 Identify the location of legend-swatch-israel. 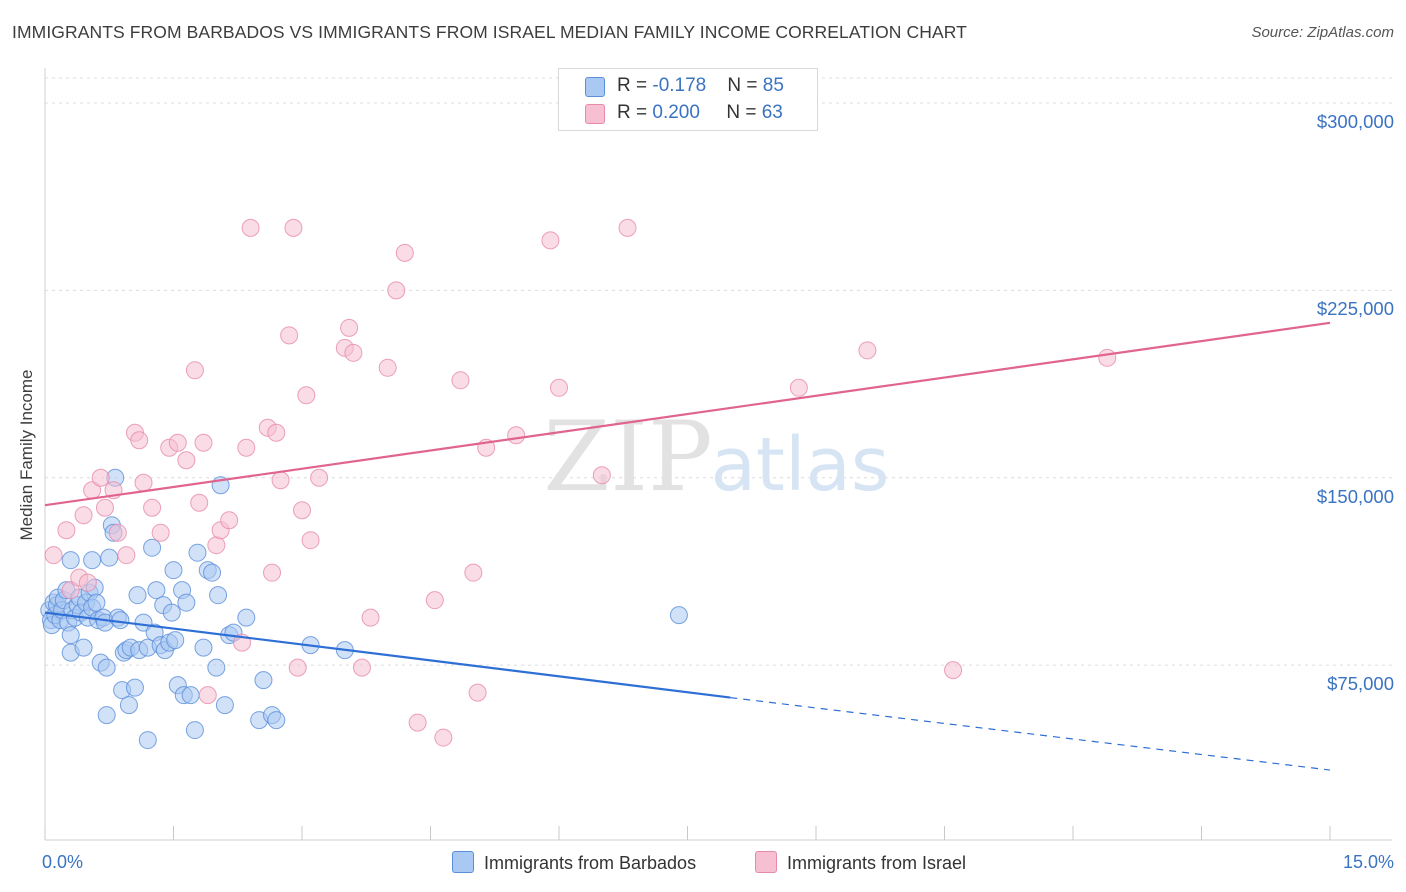
(766, 862).